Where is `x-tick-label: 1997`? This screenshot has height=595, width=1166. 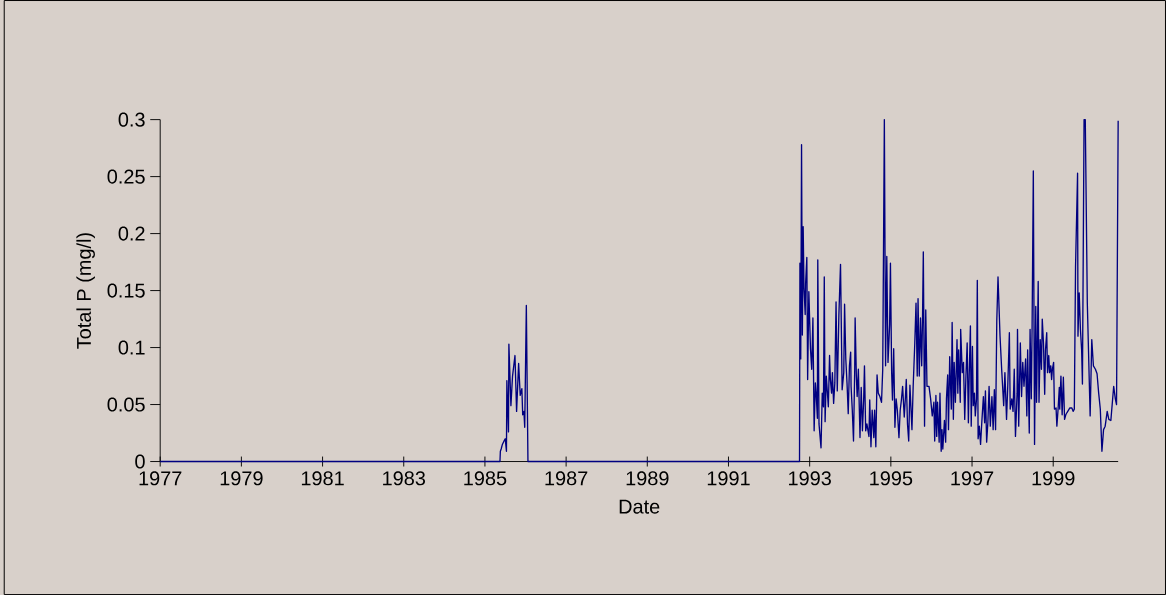 x-tick-label: 1997 is located at coordinates (972, 478).